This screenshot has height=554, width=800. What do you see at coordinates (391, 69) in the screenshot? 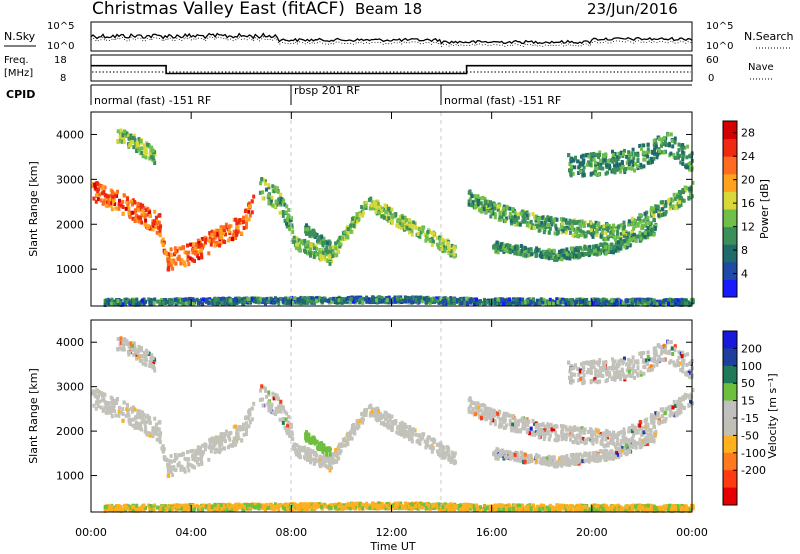
I see `freq-series-line` at bounding box center [391, 69].